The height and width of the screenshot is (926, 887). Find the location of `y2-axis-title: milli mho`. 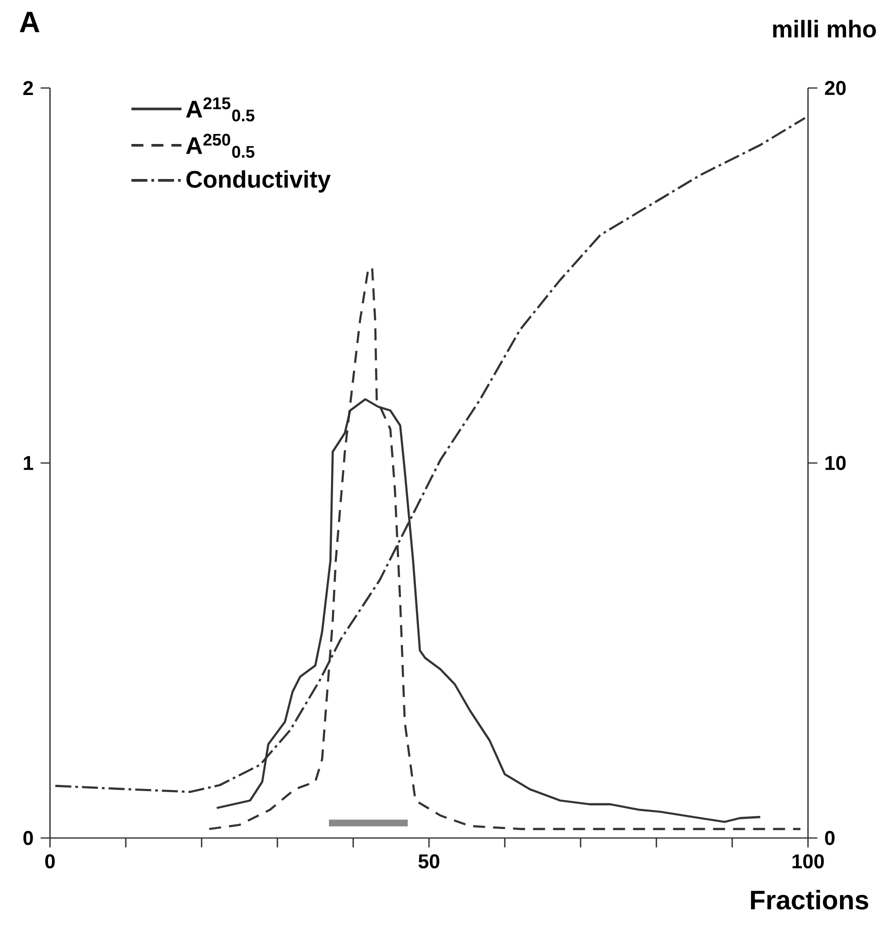

y2-axis-title: milli mho is located at coordinates (824, 29).